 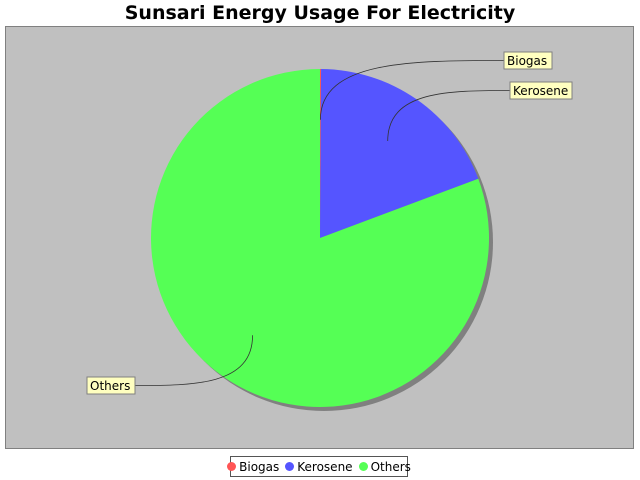 I want to click on slice-label-biogas: Biogas, so click(x=527, y=61).